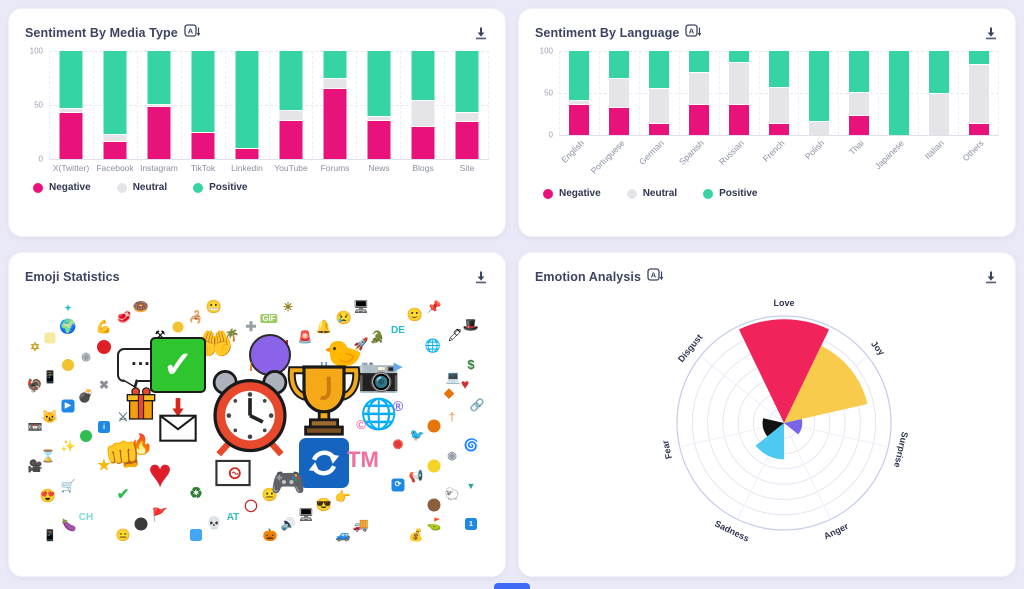  I want to click on bar-slot-Russian, so click(740, 93).